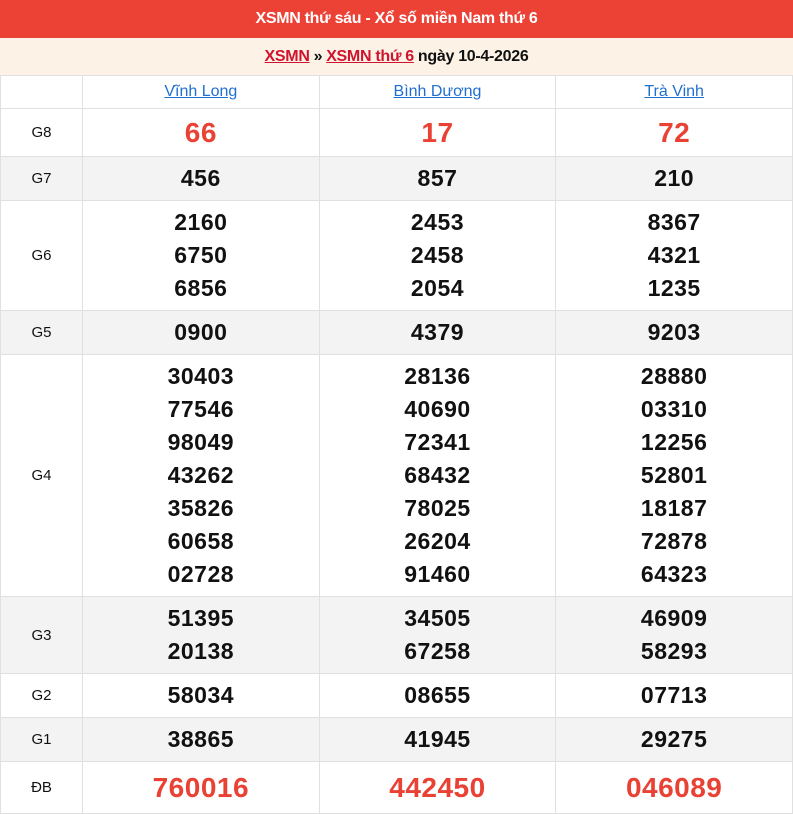 The image size is (793, 814). I want to click on prize-label: G6, so click(41, 255).